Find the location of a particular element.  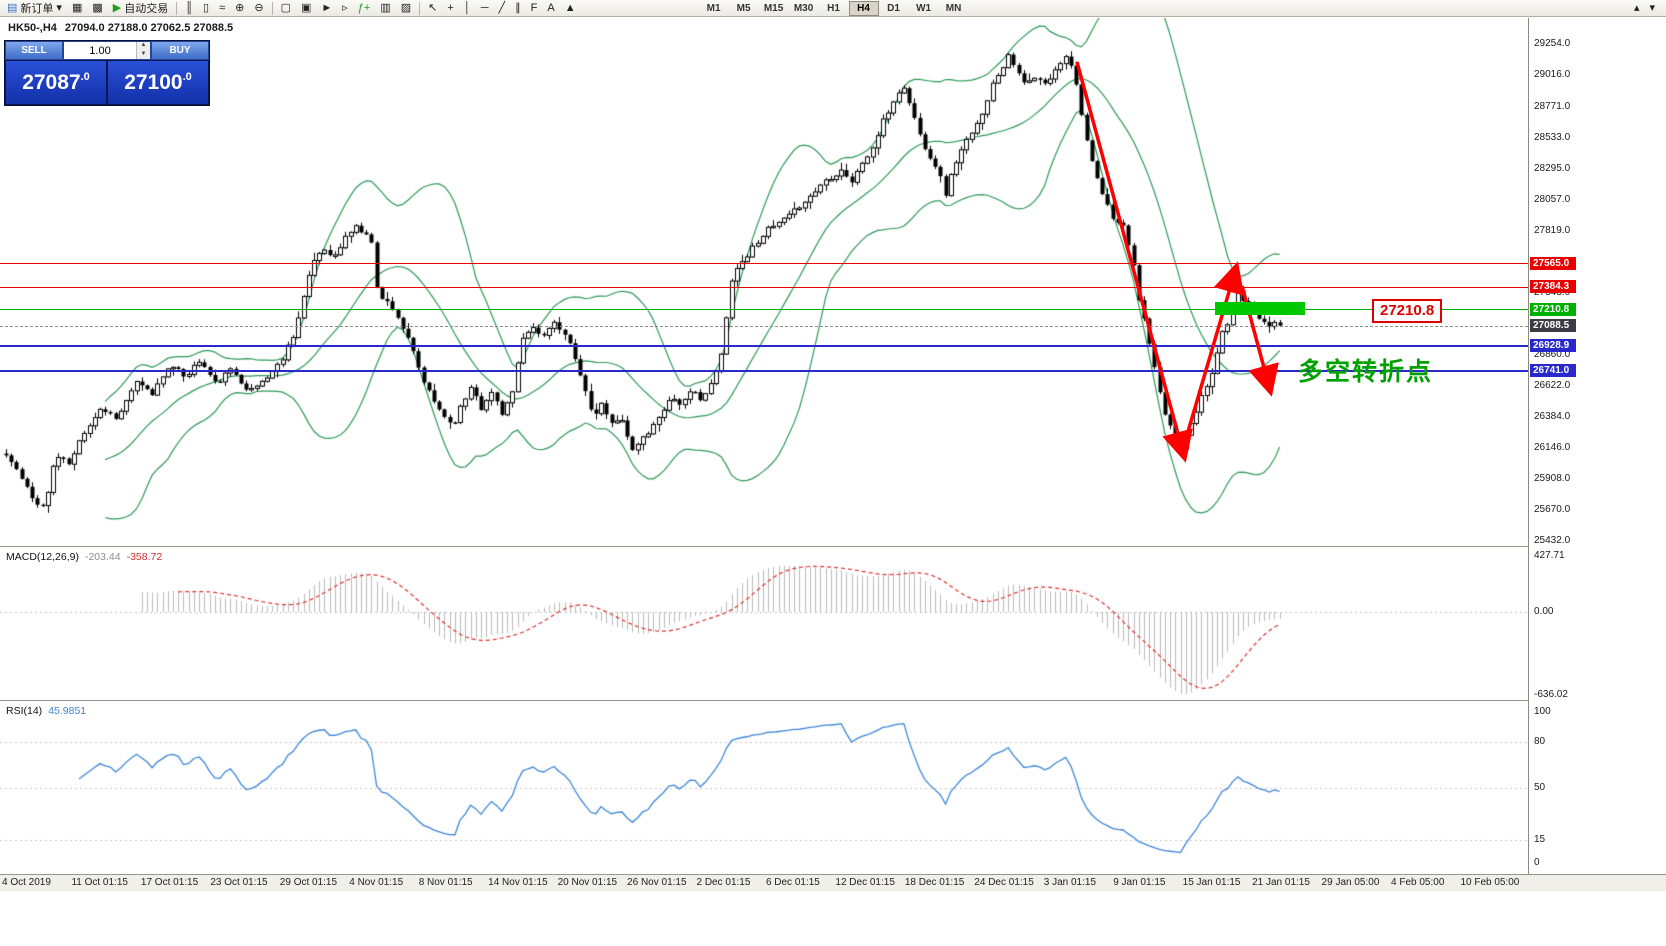

supply-zone-rect is located at coordinates (1260, 308).